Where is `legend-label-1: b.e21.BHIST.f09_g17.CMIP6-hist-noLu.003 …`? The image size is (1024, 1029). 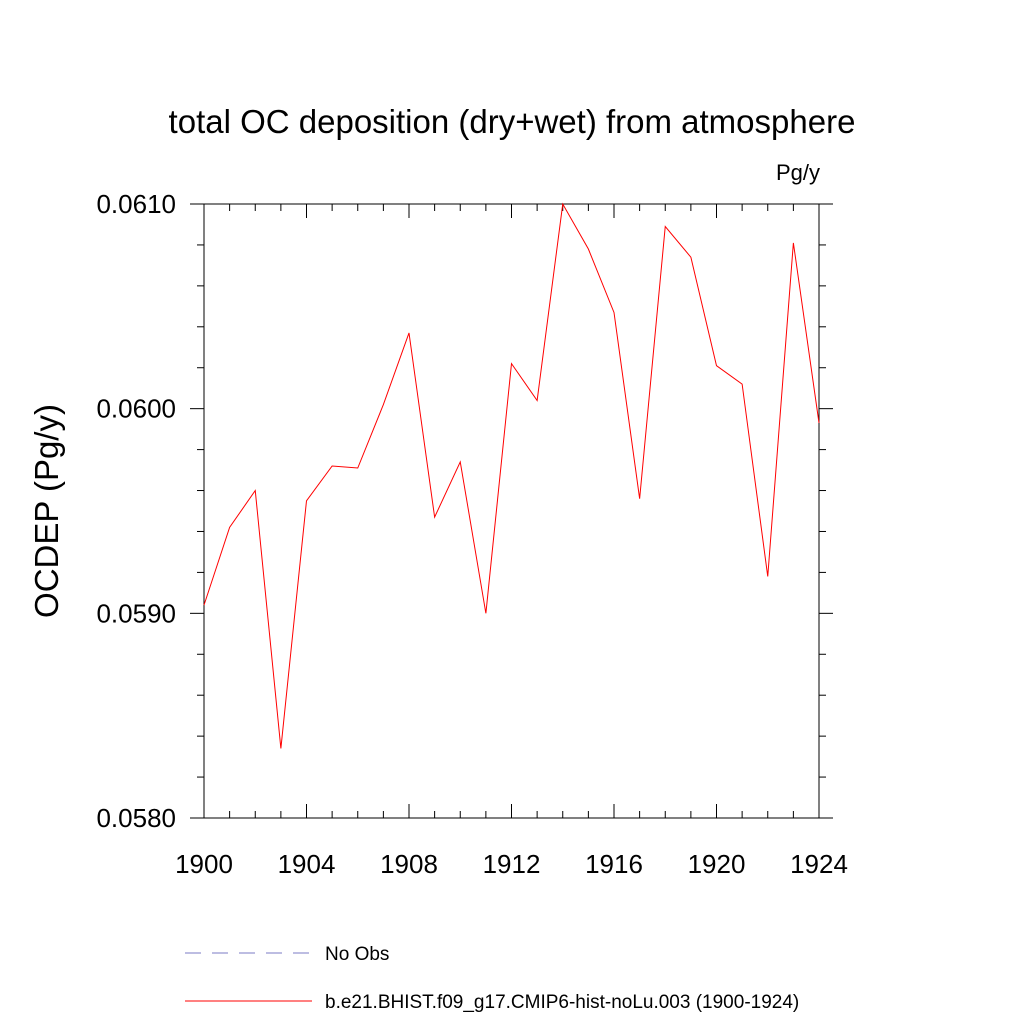 legend-label-1: b.e21.BHIST.f09_g17.CMIP6-hist-noLu.003 … is located at coordinates (562, 1002).